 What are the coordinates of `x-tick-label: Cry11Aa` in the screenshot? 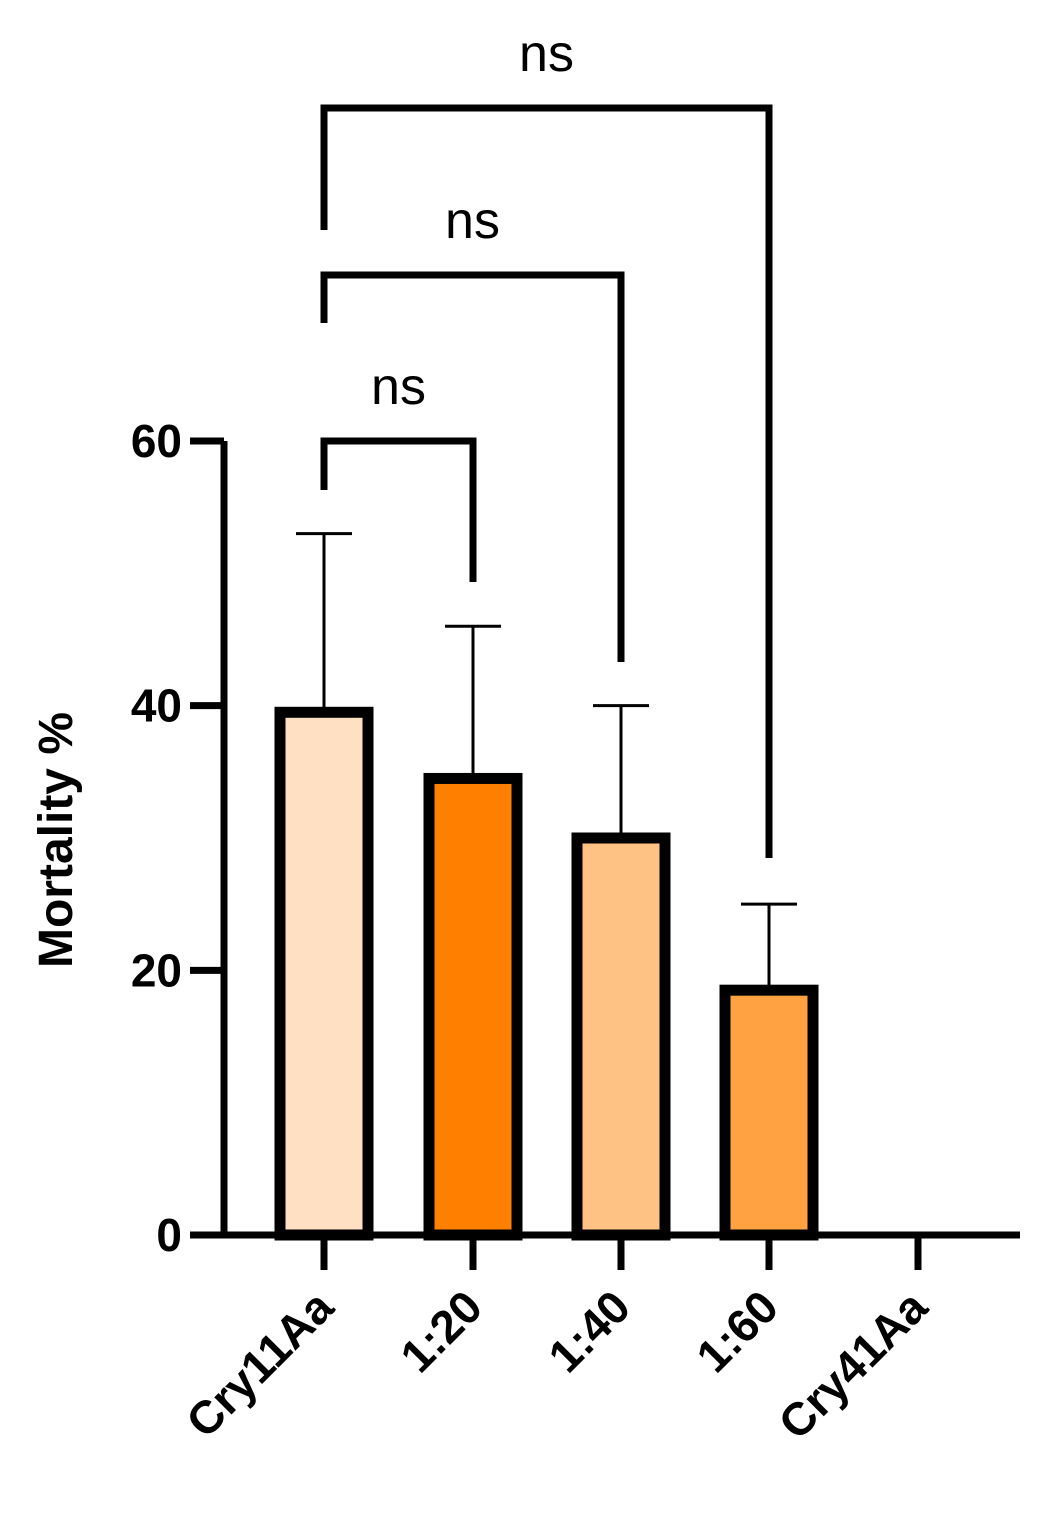 It's located at (259, 1363).